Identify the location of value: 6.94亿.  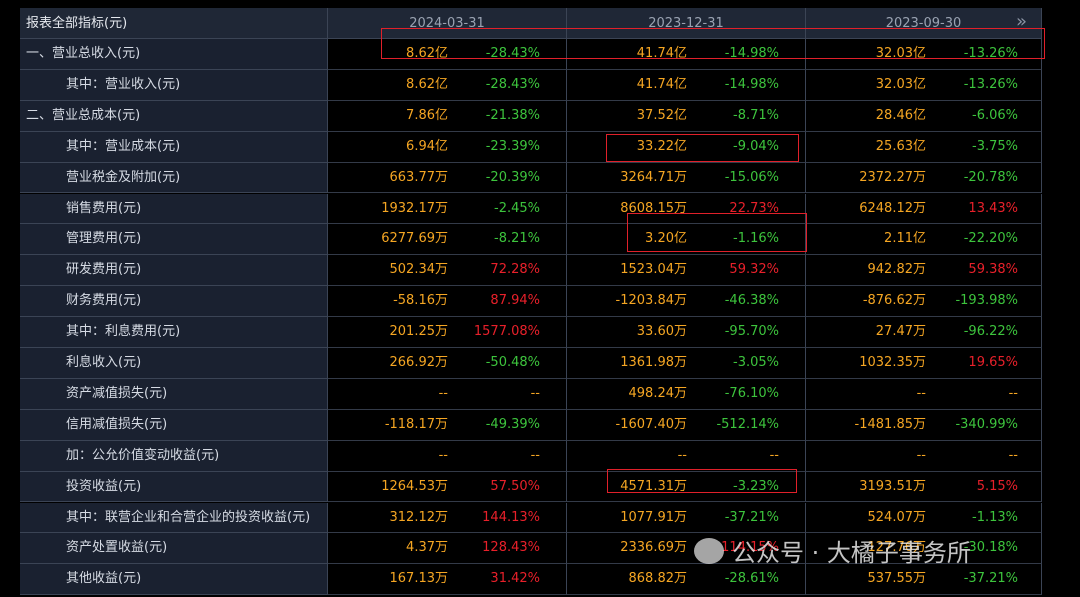
(427, 146).